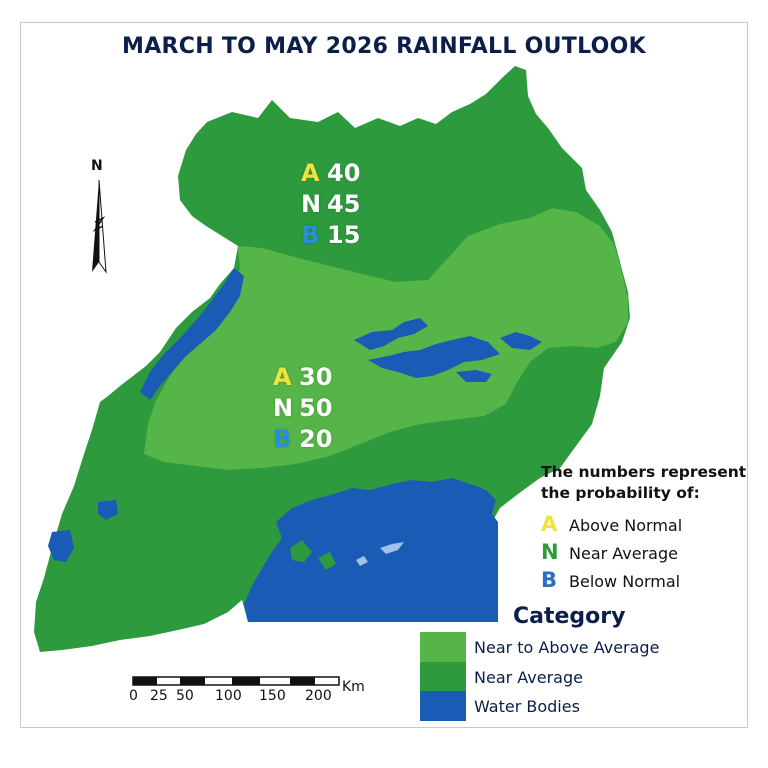 This screenshot has height=768, width=768. I want to click on category-title: Category, so click(569, 616).